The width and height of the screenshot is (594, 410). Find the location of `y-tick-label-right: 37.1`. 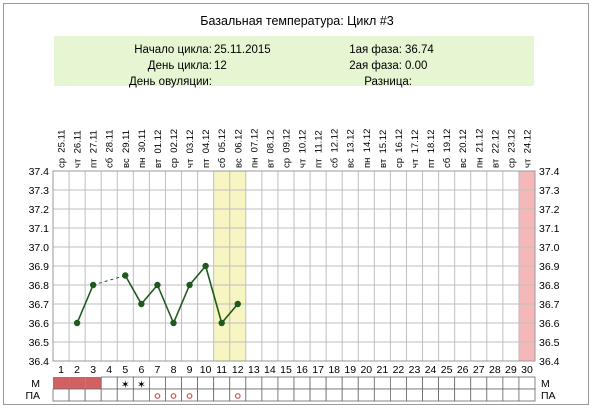

y-tick-label-right: 37.1 is located at coordinates (549, 229).